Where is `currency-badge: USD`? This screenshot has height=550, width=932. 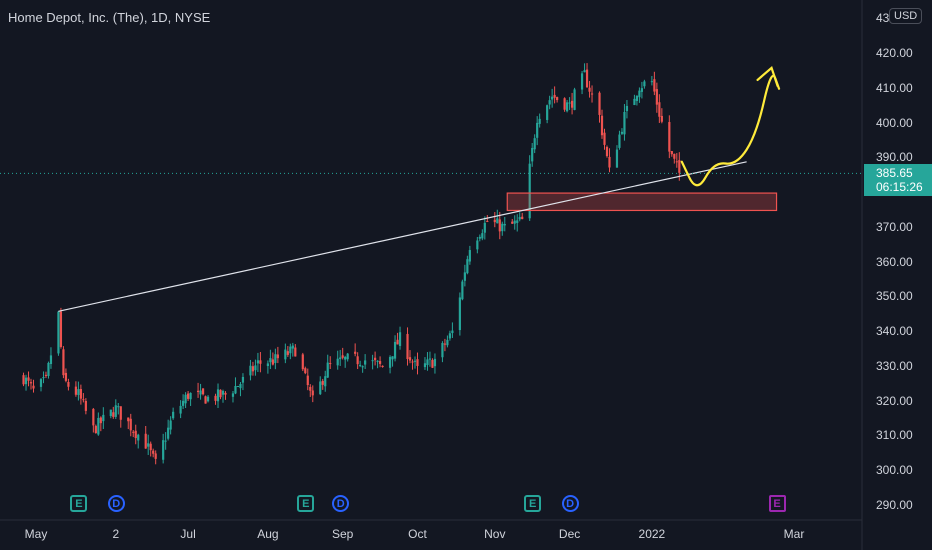 currency-badge: USD is located at coordinates (906, 16).